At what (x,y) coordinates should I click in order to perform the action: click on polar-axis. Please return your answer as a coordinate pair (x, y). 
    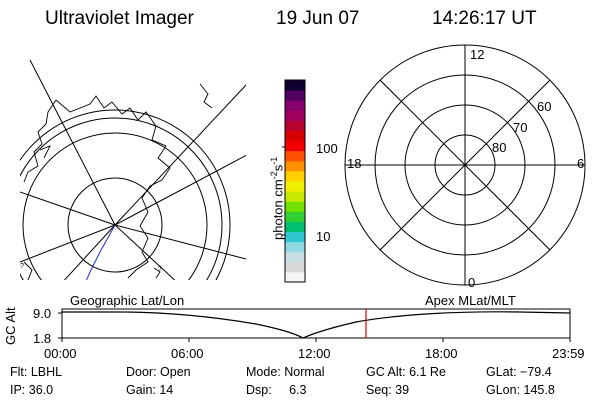
    Looking at the image, I should click on (465, 165).